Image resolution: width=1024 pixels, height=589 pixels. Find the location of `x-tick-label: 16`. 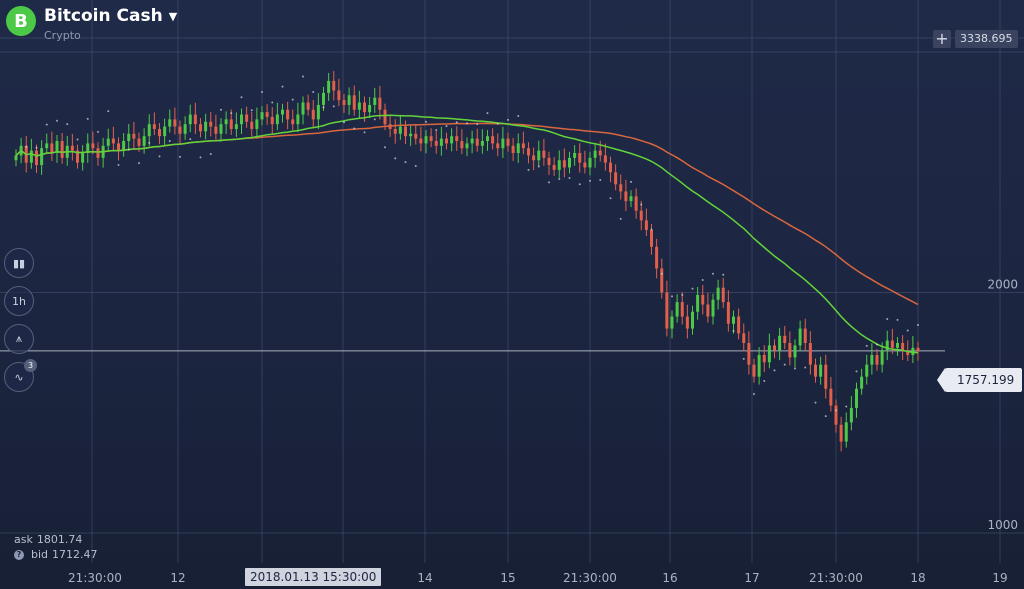

x-tick-label: 16 is located at coordinates (669, 578).